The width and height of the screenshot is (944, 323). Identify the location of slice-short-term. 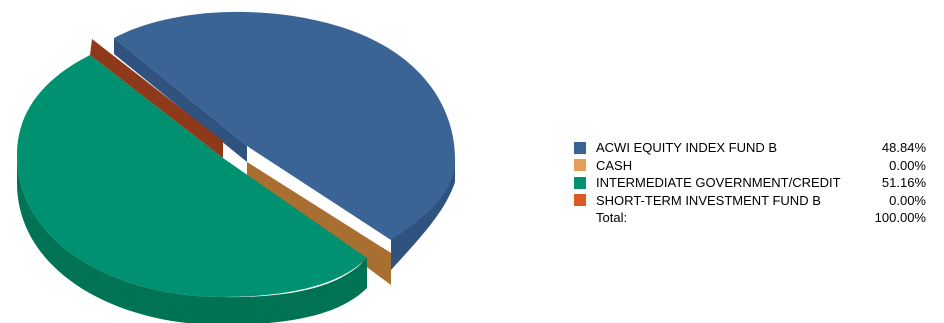
(156, 98).